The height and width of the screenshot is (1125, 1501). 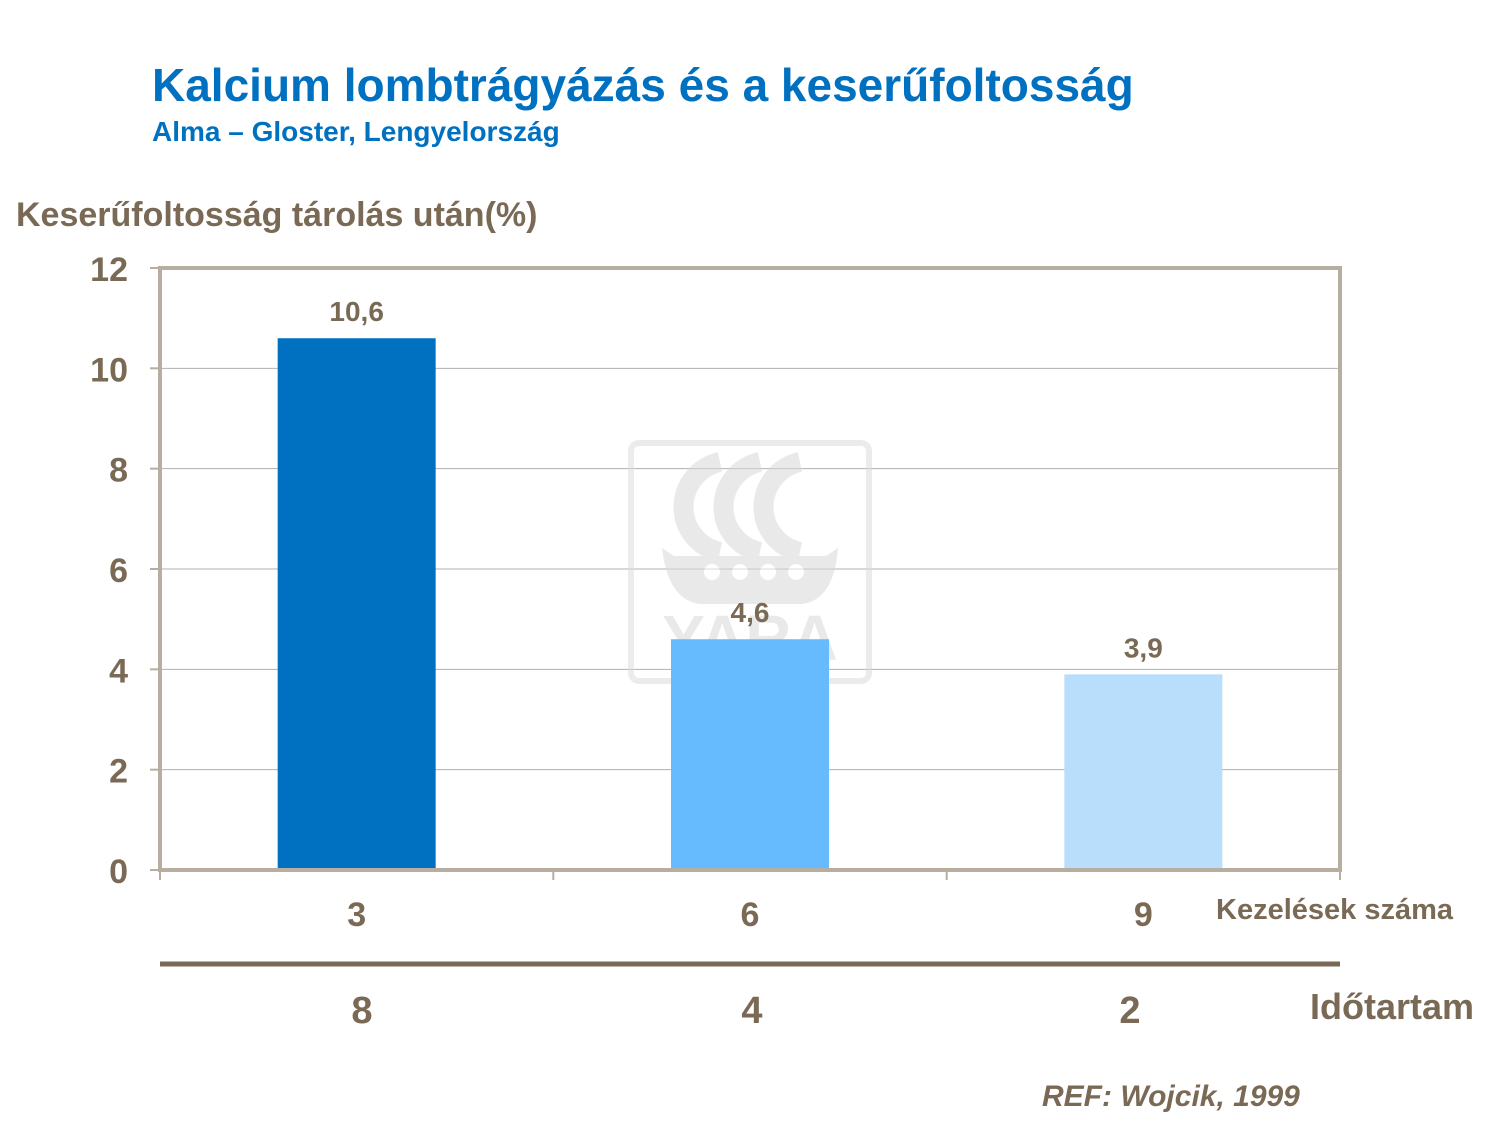 I want to click on x-tick-label: 6, so click(x=750, y=915).